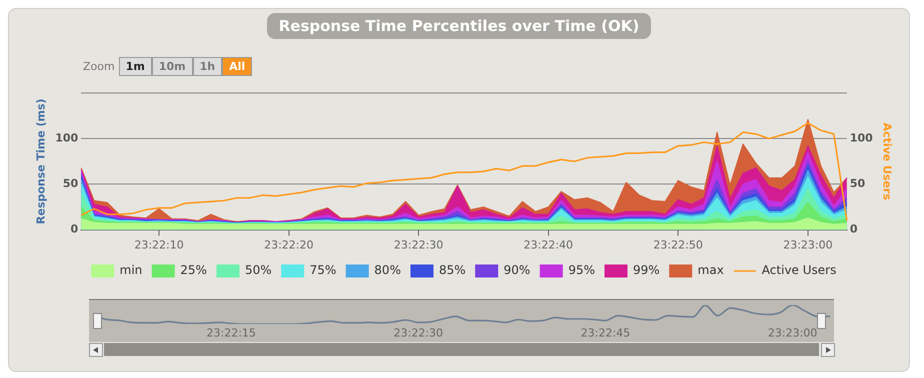 Image resolution: width=924 pixels, height=378 pixels. I want to click on legend-label: min, so click(131, 270).